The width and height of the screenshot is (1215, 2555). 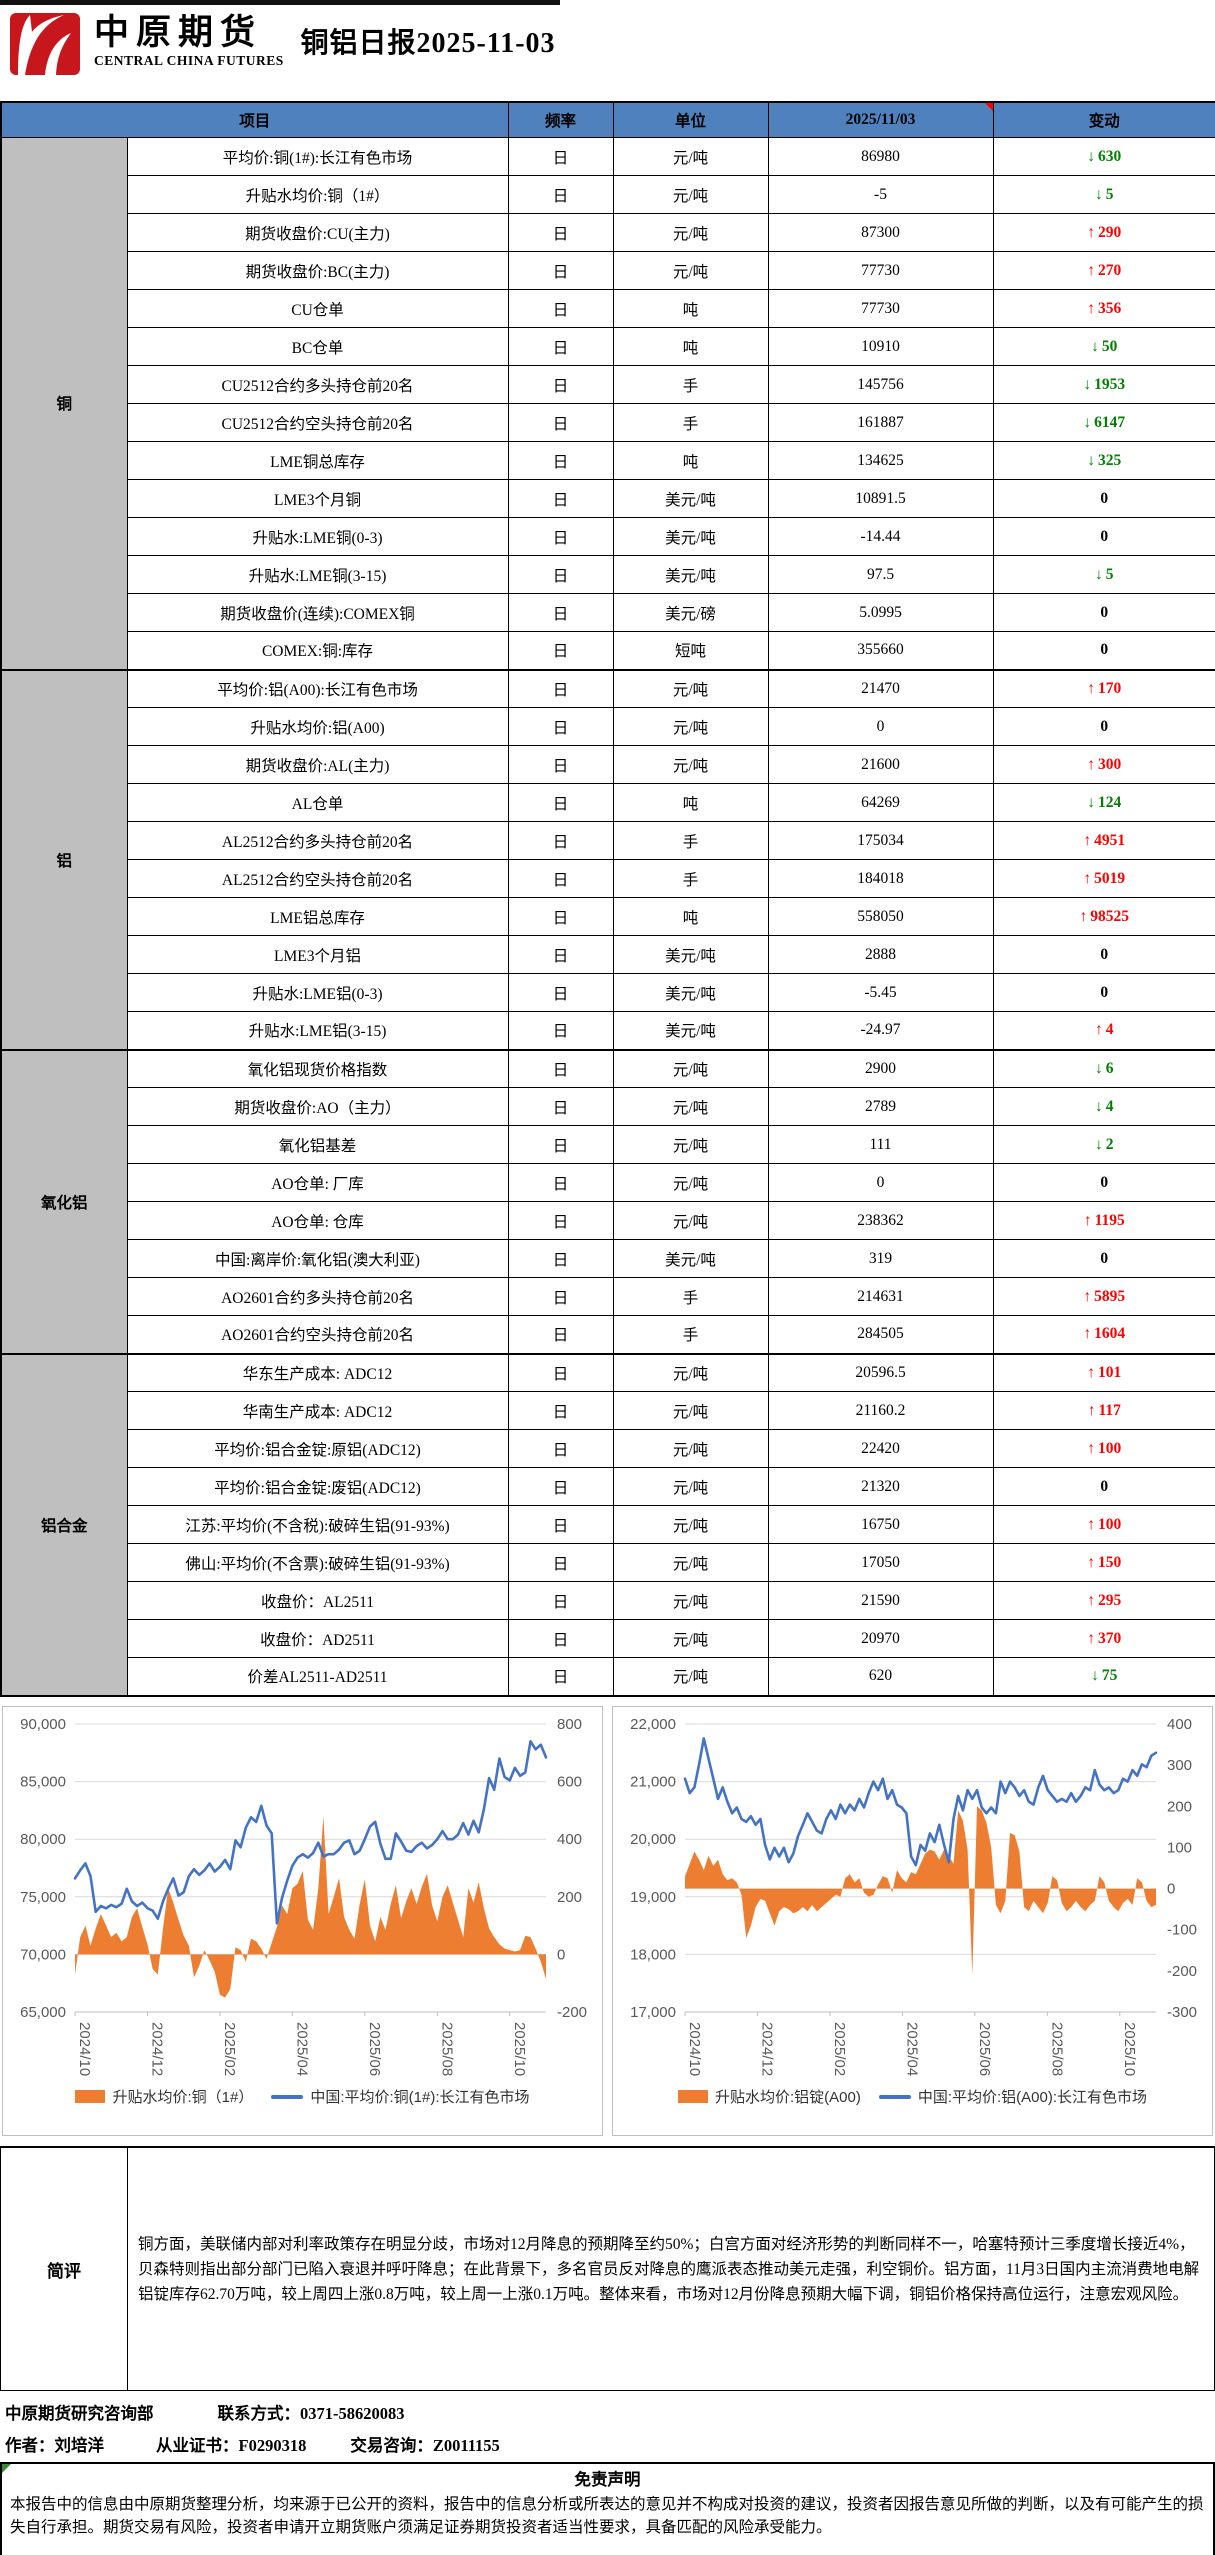 What do you see at coordinates (880, 460) in the screenshot?
I see `value-cell: 134625` at bounding box center [880, 460].